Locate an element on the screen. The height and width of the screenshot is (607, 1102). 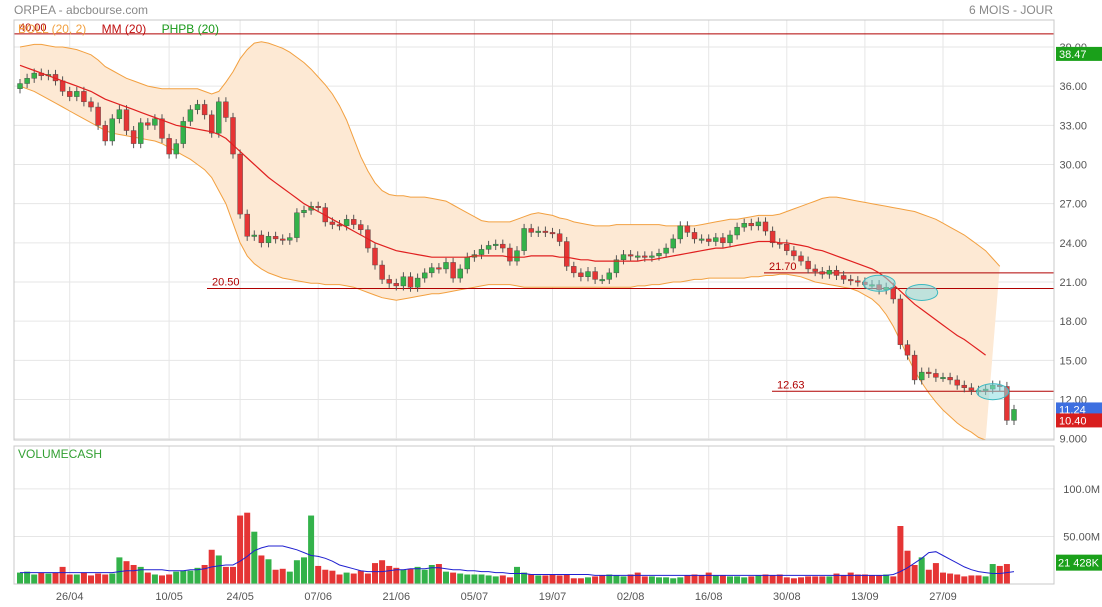
phpb-highlights is located at coordinates (936, 337).